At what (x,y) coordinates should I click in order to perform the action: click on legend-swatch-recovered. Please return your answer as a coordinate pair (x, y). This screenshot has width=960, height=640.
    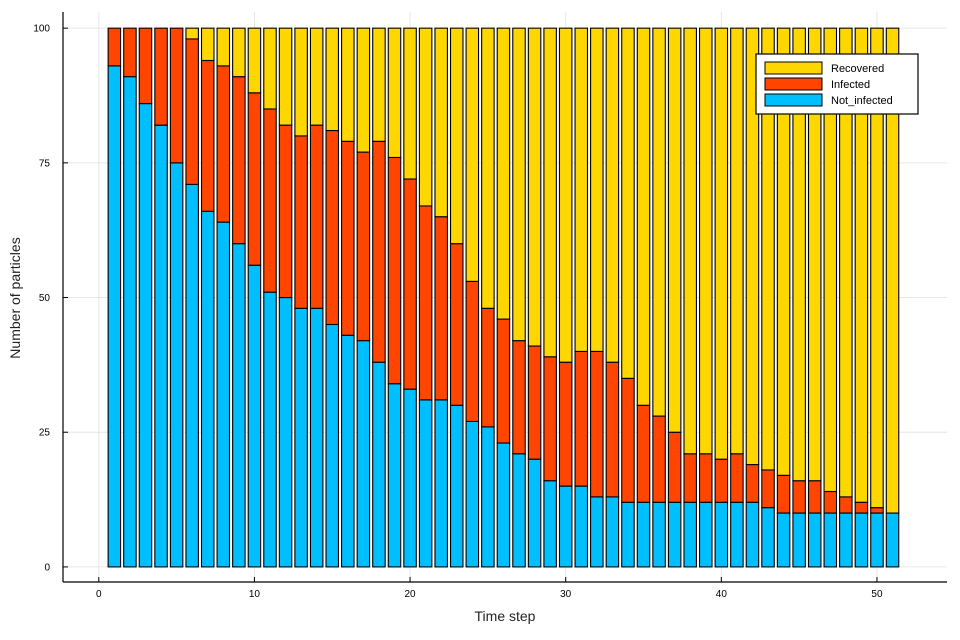
    Looking at the image, I should click on (793, 68).